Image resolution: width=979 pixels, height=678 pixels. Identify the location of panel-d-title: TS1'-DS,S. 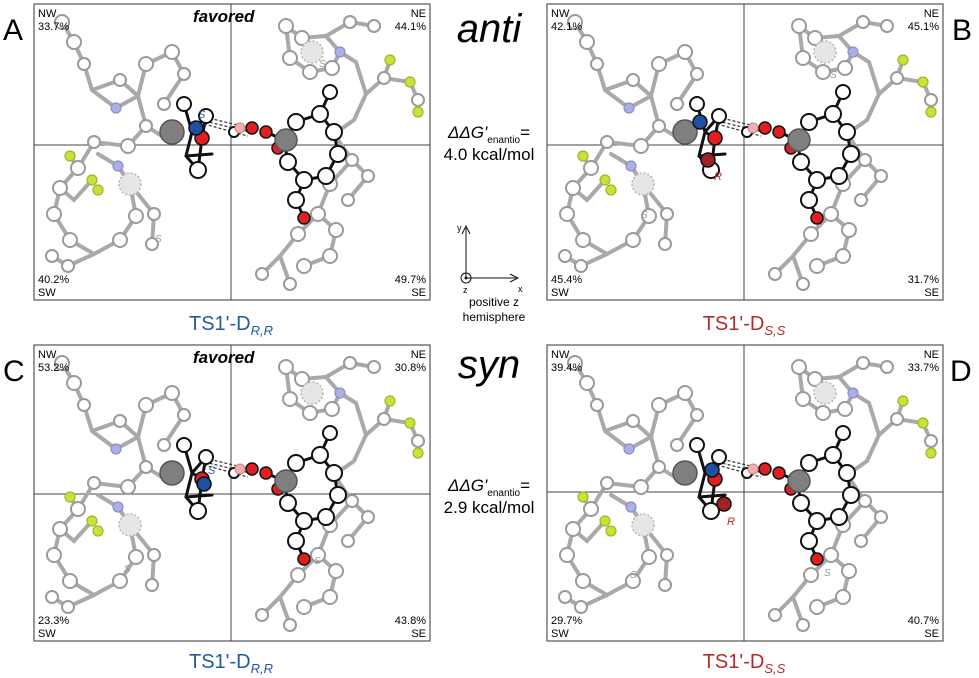
(744, 663).